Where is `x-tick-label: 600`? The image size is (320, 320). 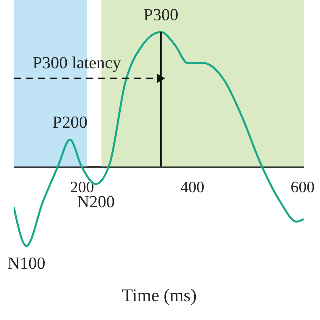 x-tick-label: 600 is located at coordinates (302, 187).